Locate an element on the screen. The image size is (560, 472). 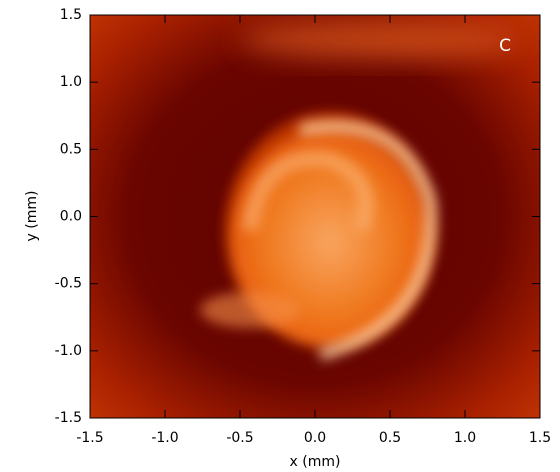
x-tick-label: -0.5 is located at coordinates (239, 438).